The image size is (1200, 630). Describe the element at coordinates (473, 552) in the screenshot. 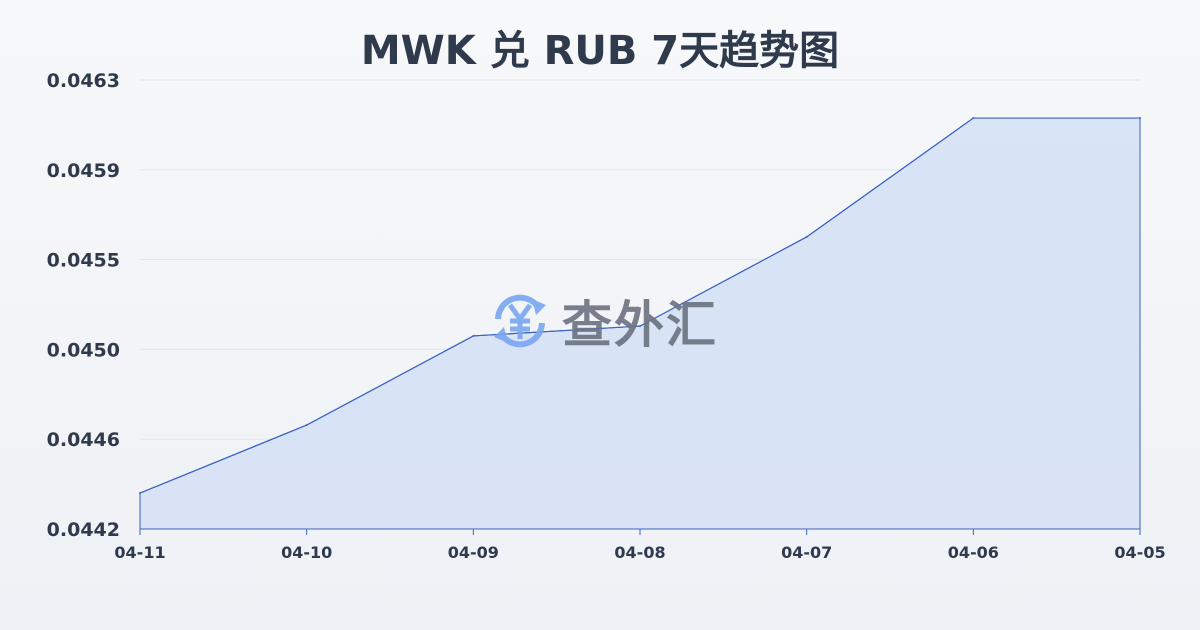

I see `x-tick-label: 04-09` at that location.